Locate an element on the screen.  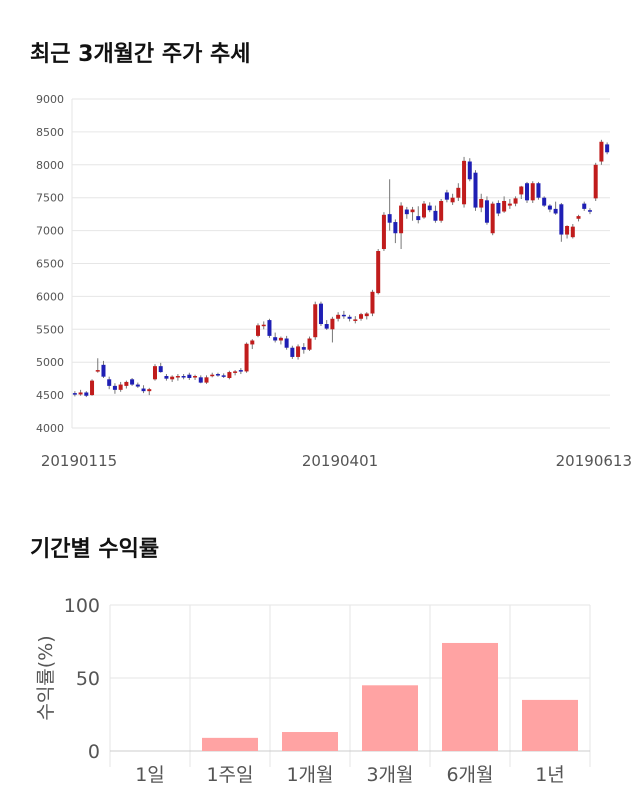
y-tick-label: 4500 is located at coordinates (50, 395).